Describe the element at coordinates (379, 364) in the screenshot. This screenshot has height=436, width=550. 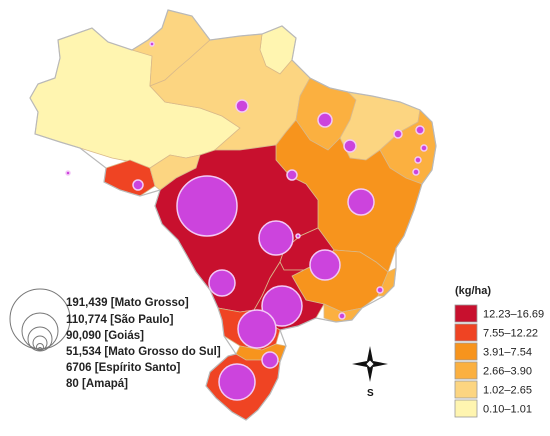
I see `compass-east-point` at that location.